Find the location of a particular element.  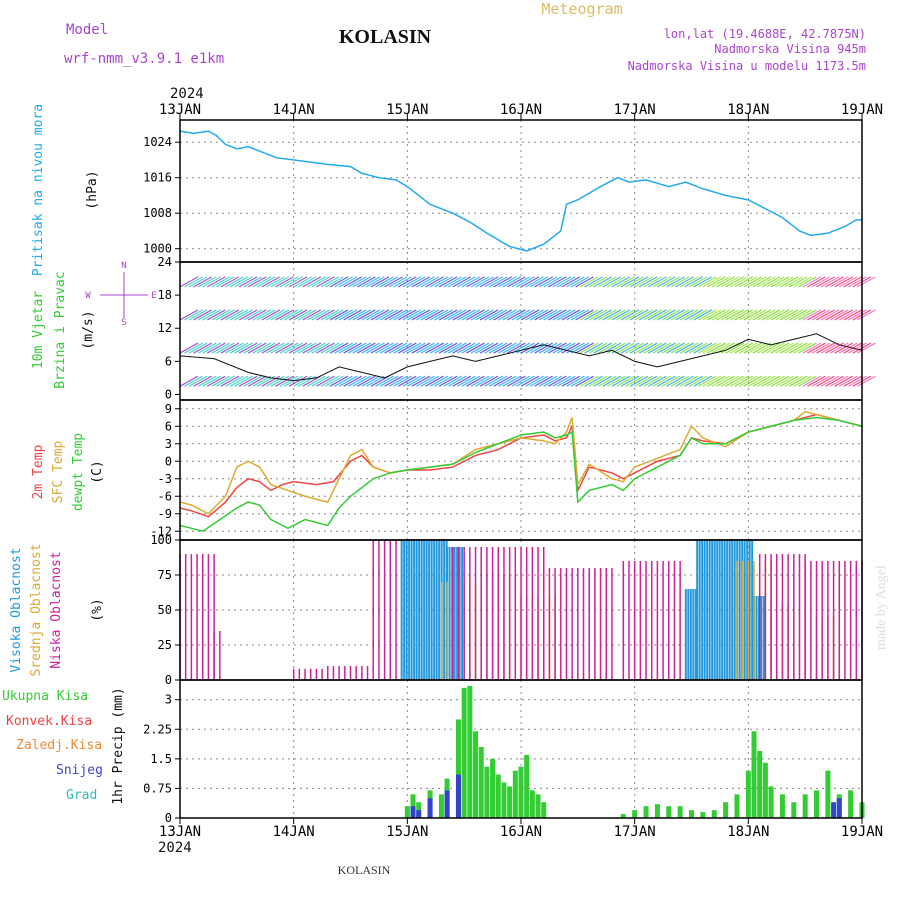

model-name: wrf-nmm_v3.9.1 e1km is located at coordinates (144, 59).